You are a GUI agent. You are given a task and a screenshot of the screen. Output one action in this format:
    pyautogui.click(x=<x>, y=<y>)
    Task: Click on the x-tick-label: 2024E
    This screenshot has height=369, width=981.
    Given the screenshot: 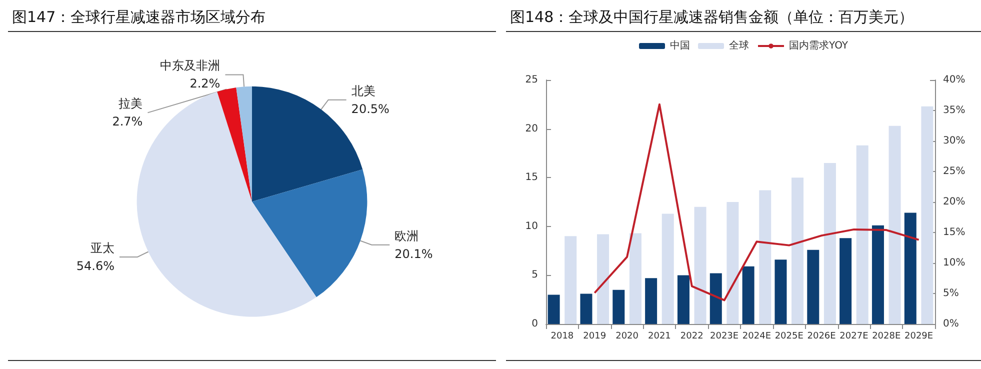 What is the action you would take?
    pyautogui.click(x=757, y=337)
    